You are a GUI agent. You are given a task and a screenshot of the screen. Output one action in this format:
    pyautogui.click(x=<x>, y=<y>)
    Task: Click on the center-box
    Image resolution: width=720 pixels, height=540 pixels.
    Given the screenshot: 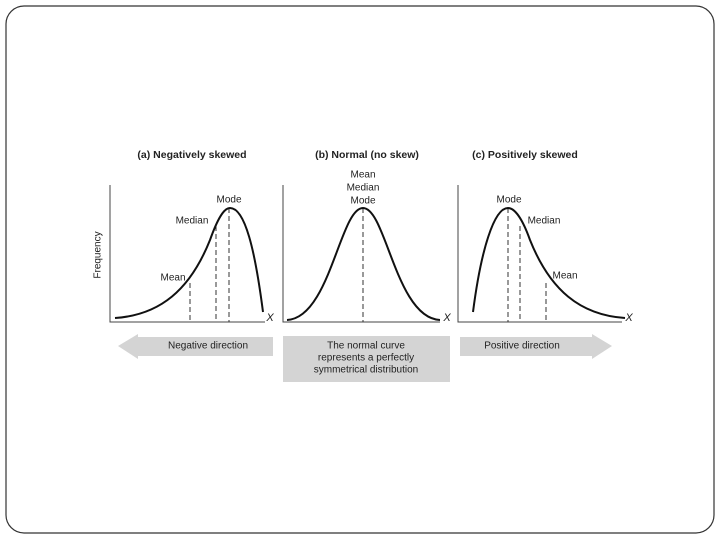 What is the action you would take?
    pyautogui.click(x=366, y=359)
    